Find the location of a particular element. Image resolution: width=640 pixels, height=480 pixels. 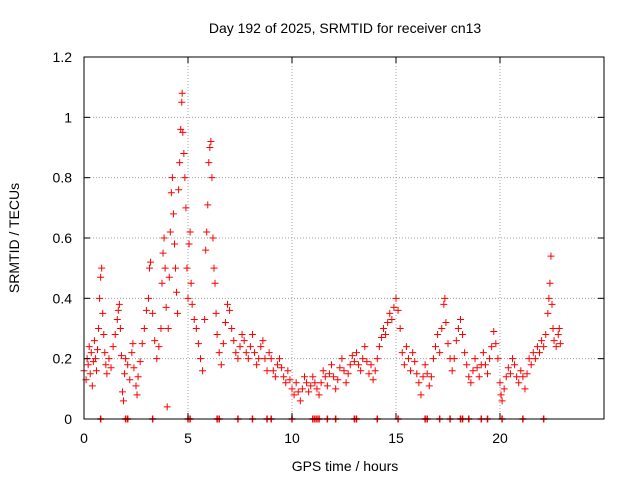

x-tick-label: 20 is located at coordinates (500, 438).